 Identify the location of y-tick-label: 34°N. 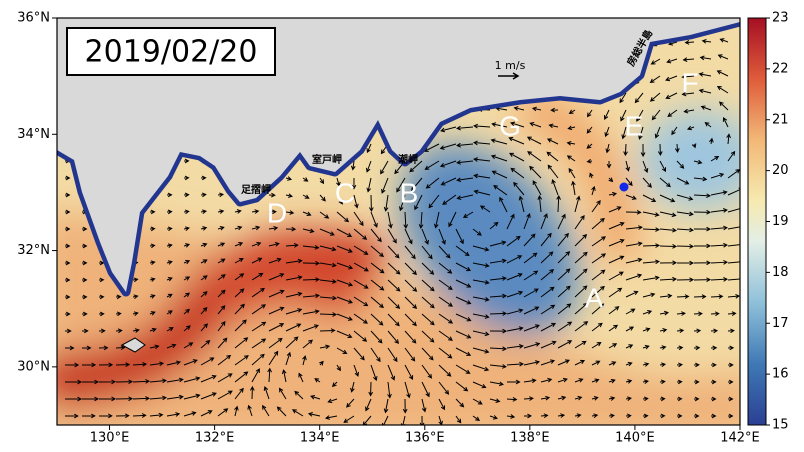
(33, 134).